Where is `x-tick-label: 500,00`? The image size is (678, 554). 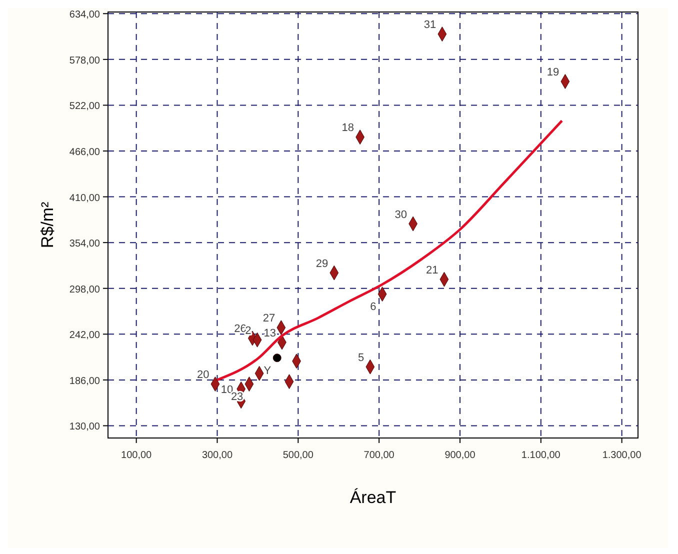
x-tick-label: 500,00 is located at coordinates (298, 455).